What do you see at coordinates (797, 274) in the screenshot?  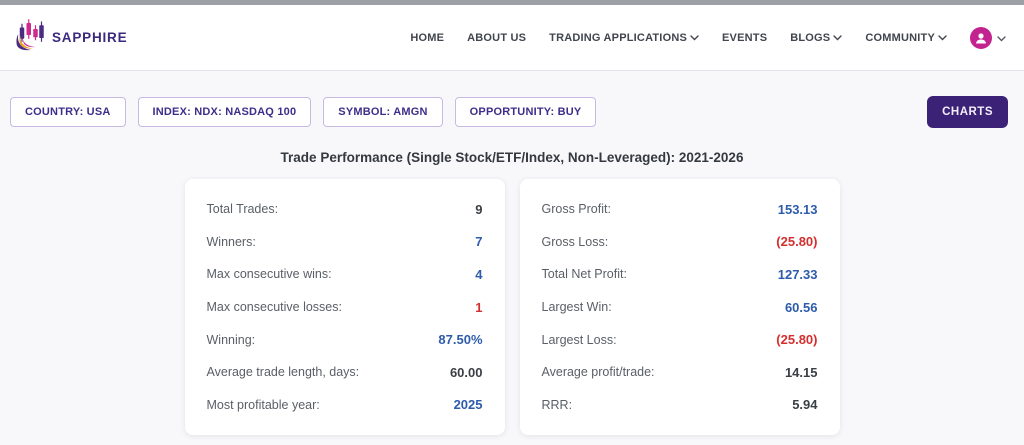 I see `stat-value: 127.33` at bounding box center [797, 274].